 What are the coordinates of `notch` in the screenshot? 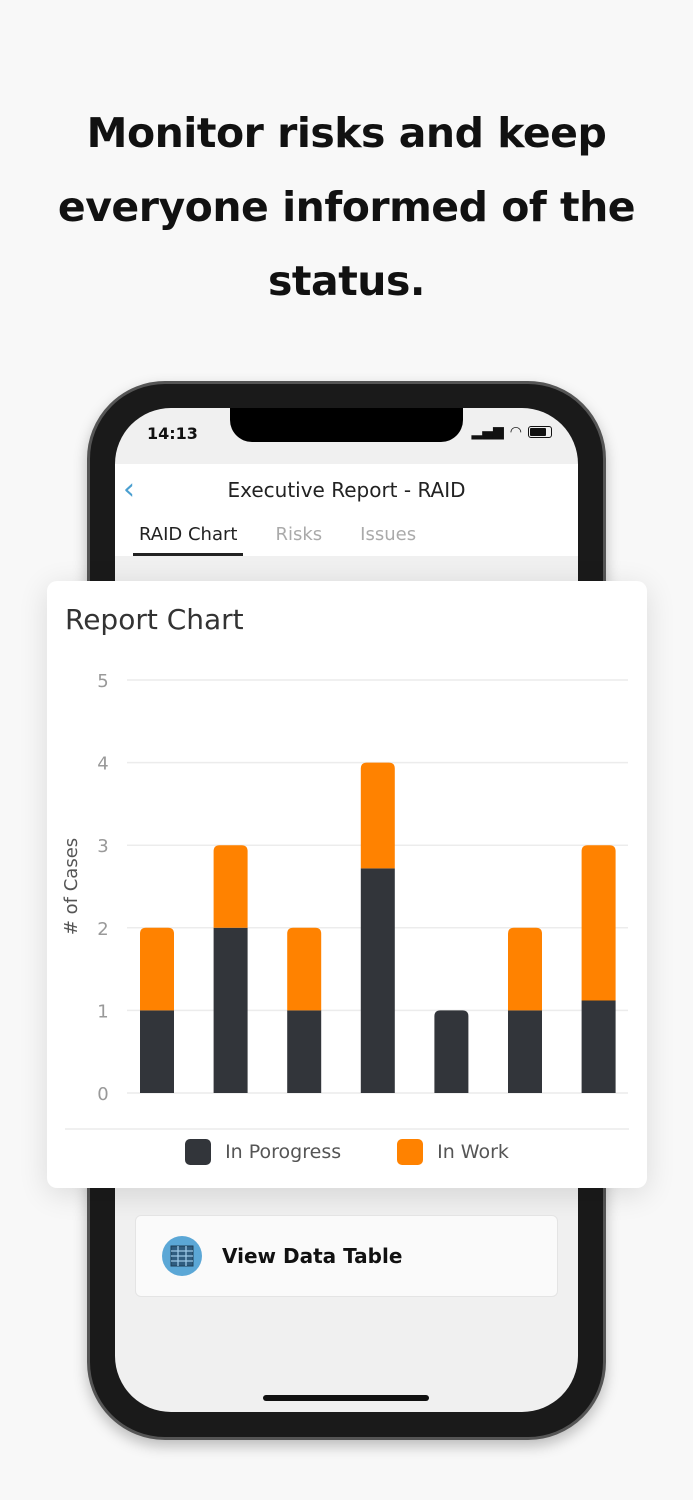 It's located at (346, 425).